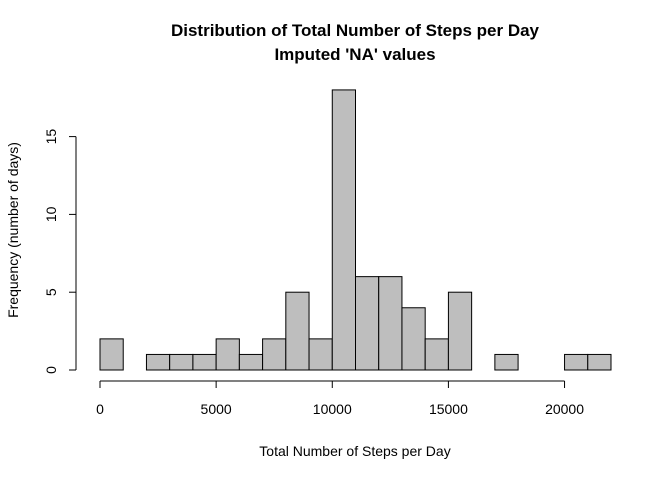 This screenshot has width=672, height=480. I want to click on y-tick-label: 0, so click(51, 370).